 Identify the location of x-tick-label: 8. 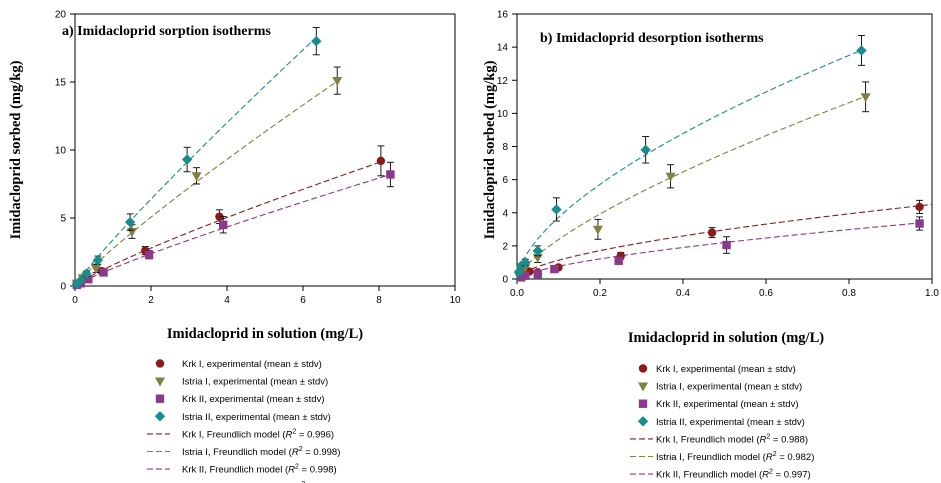
(379, 300).